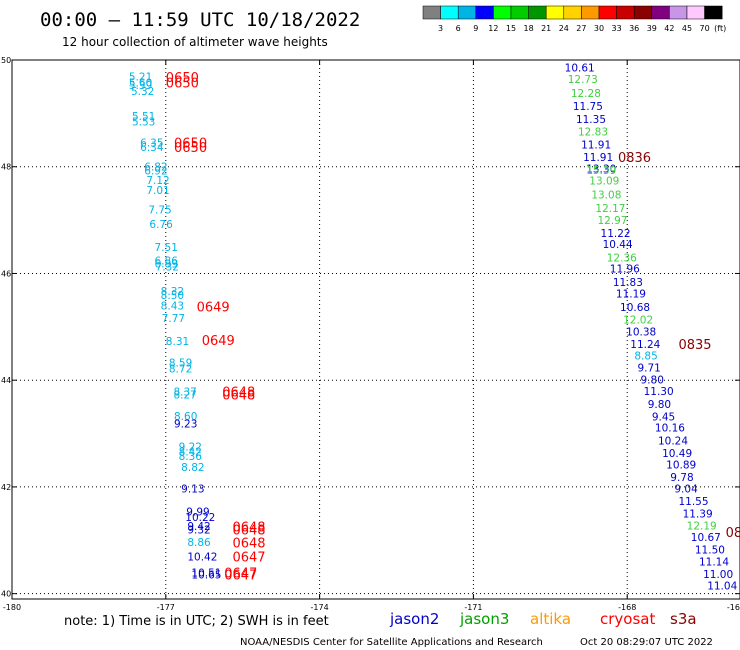 This screenshot has height=650, width=740. What do you see at coordinates (706, 538) in the screenshot?
I see `wave-height-label: 10.67` at bounding box center [706, 538].